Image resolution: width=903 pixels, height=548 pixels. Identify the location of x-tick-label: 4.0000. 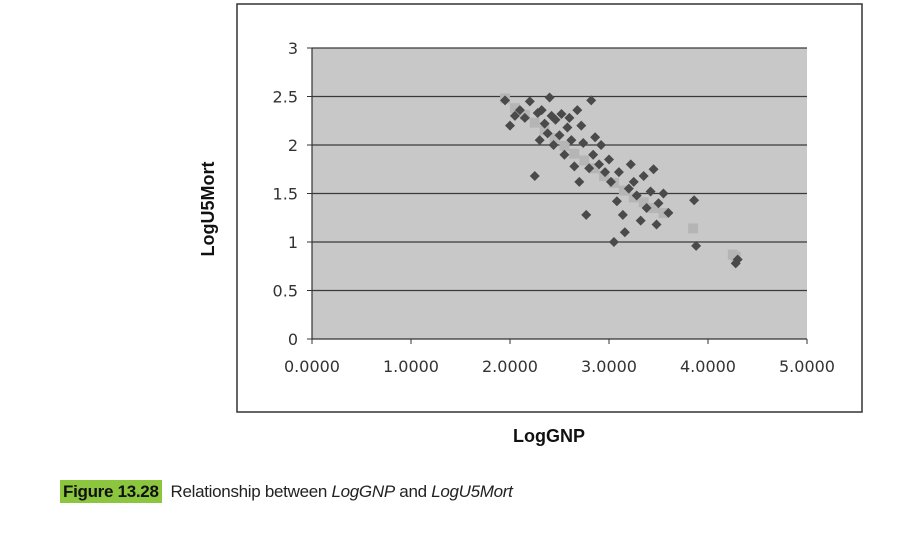
(708, 366).